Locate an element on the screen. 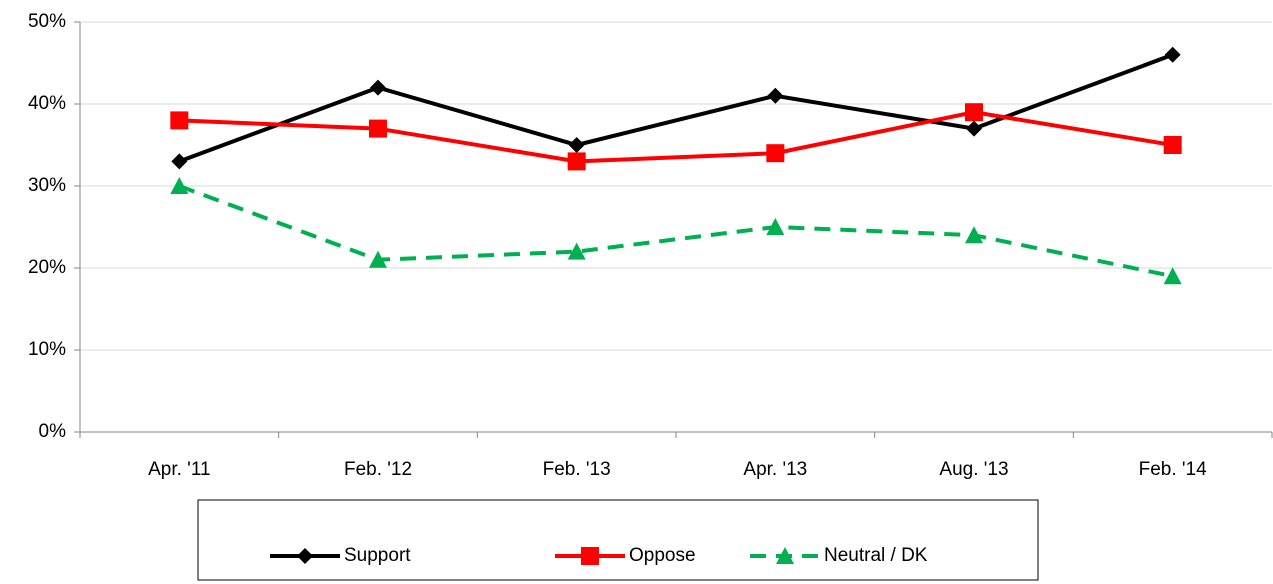 This screenshot has height=584, width=1273. x-tick-label: Apr. '11 is located at coordinates (179, 469).